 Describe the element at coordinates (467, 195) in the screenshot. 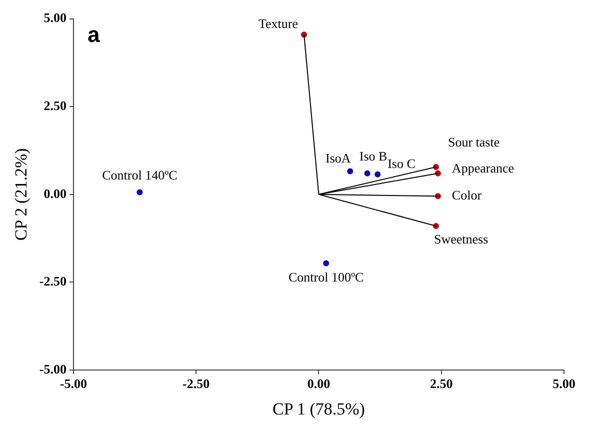

I see `annotation: Color` at that location.